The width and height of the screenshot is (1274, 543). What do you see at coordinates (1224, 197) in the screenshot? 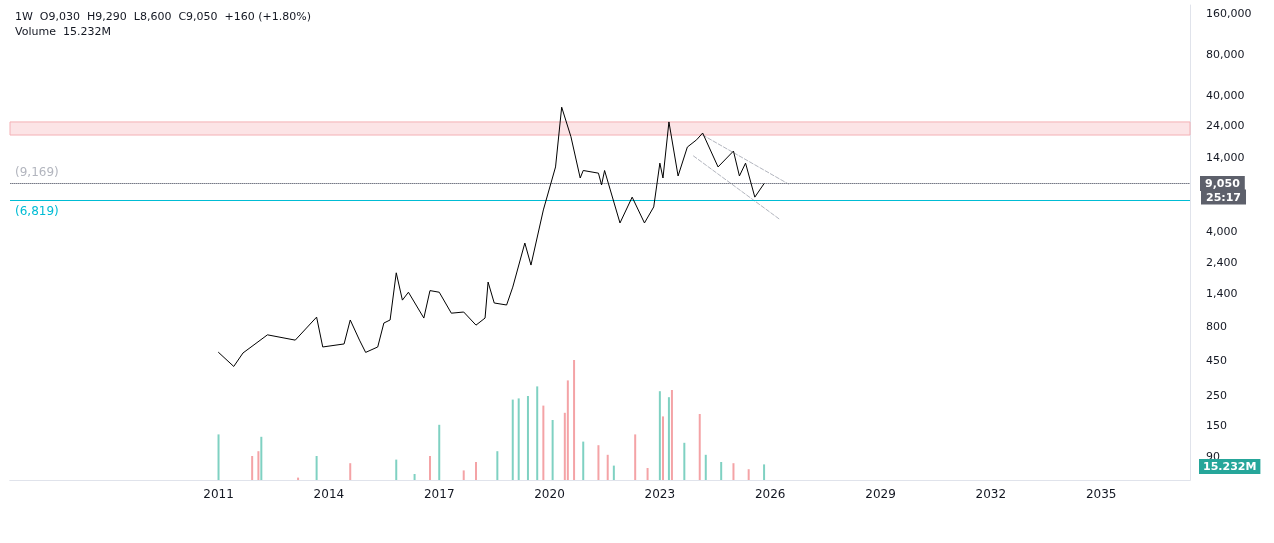
I see `text: 25:17` at bounding box center [1224, 197].